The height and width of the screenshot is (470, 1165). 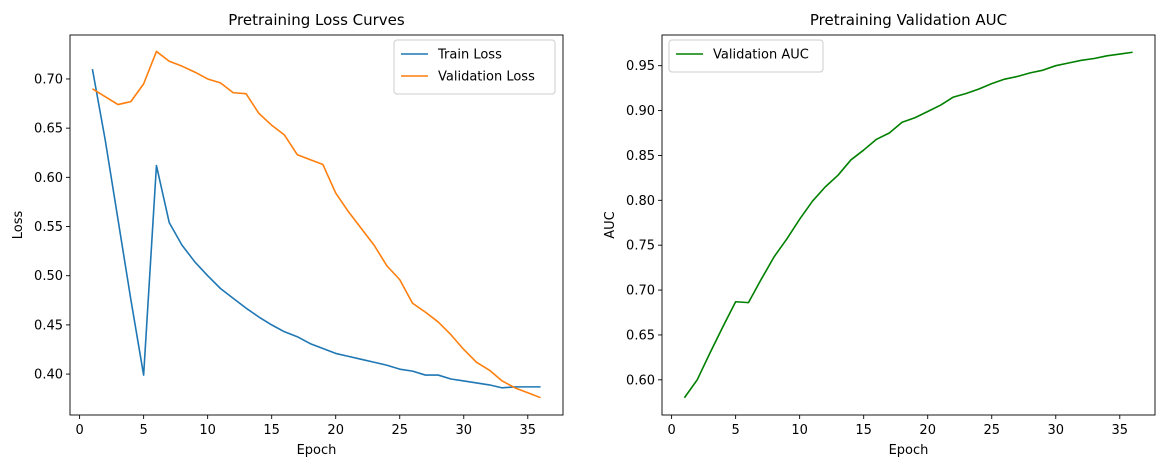 What do you see at coordinates (18, 225) in the screenshot?
I see `y-axis-label: Loss` at bounding box center [18, 225].